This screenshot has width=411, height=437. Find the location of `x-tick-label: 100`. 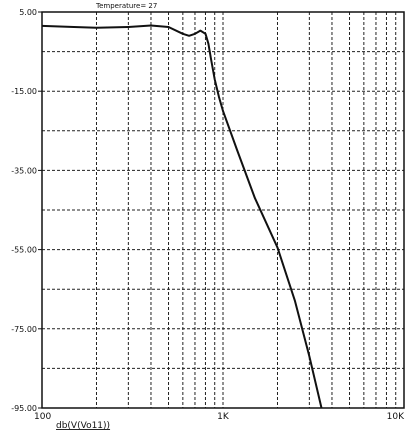

x-tick-label: 100 is located at coordinates (42, 417).